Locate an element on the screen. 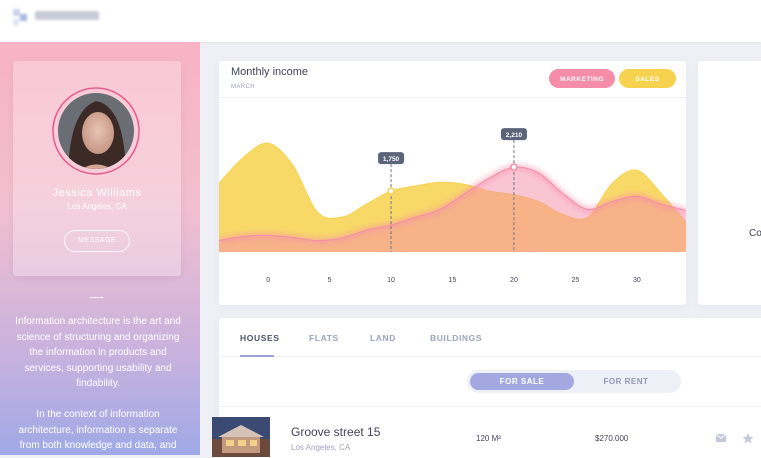 Image resolution: width=761 pixels, height=458 pixels. star-icon is located at coordinates (748, 438).